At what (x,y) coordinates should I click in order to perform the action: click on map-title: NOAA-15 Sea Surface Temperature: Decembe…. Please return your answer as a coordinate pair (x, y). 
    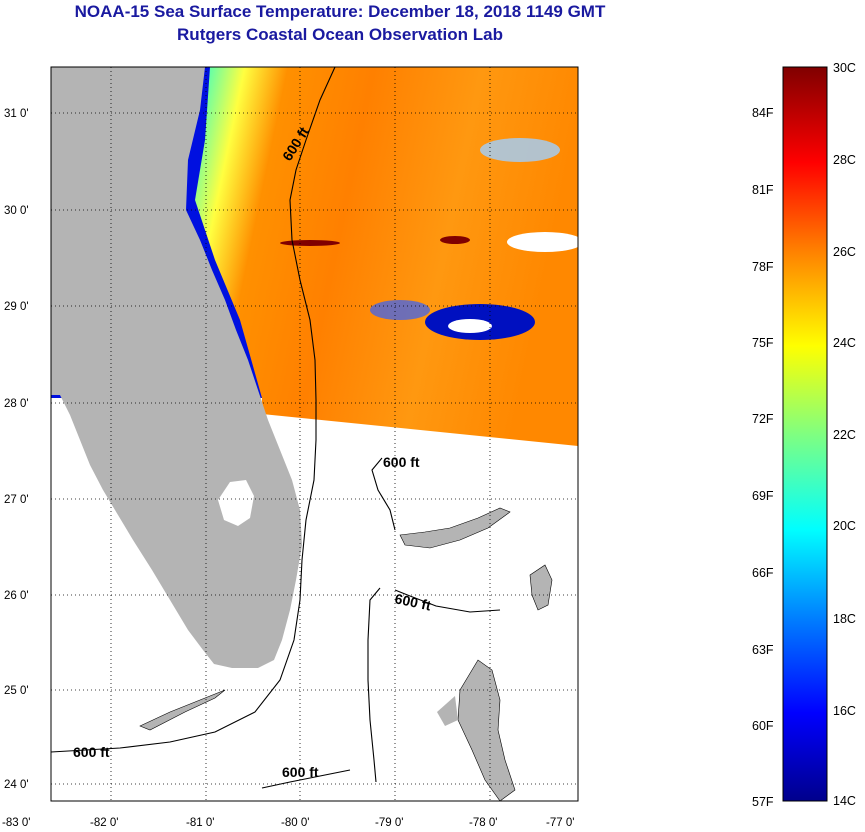
    Looking at the image, I should click on (340, 11).